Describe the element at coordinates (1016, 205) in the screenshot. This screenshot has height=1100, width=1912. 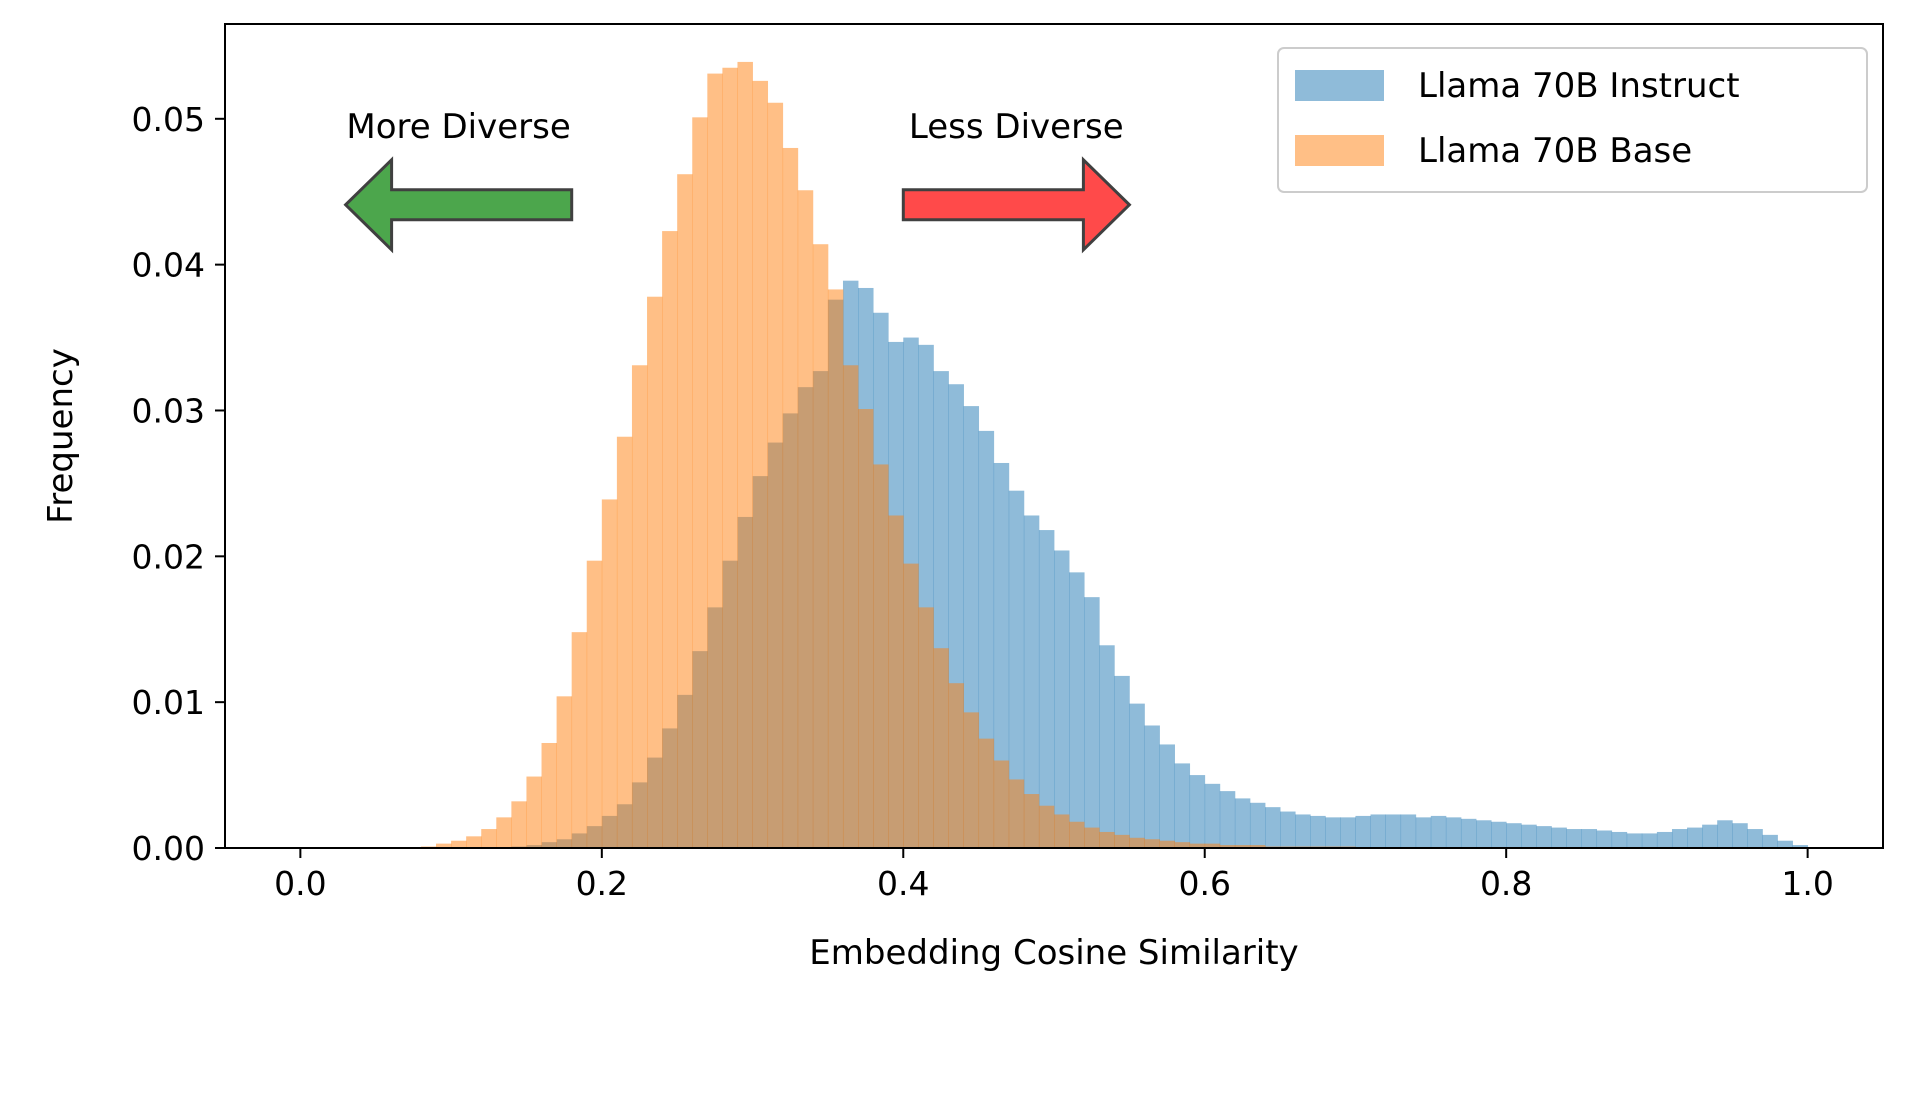
I see `less-diverse-arrow` at that location.